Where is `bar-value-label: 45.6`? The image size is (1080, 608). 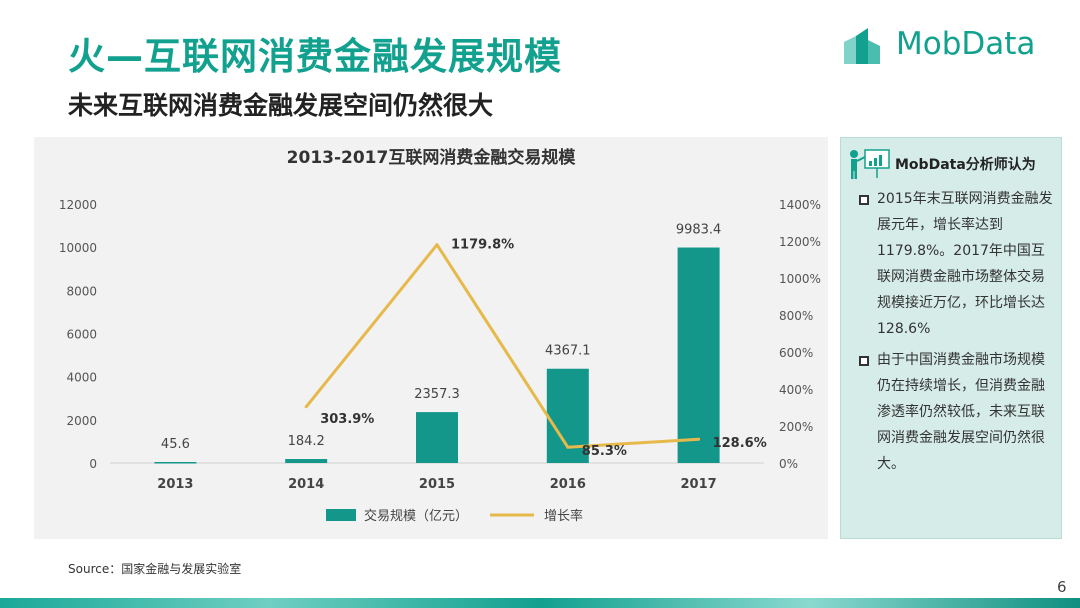 bar-value-label: 45.6 is located at coordinates (175, 444).